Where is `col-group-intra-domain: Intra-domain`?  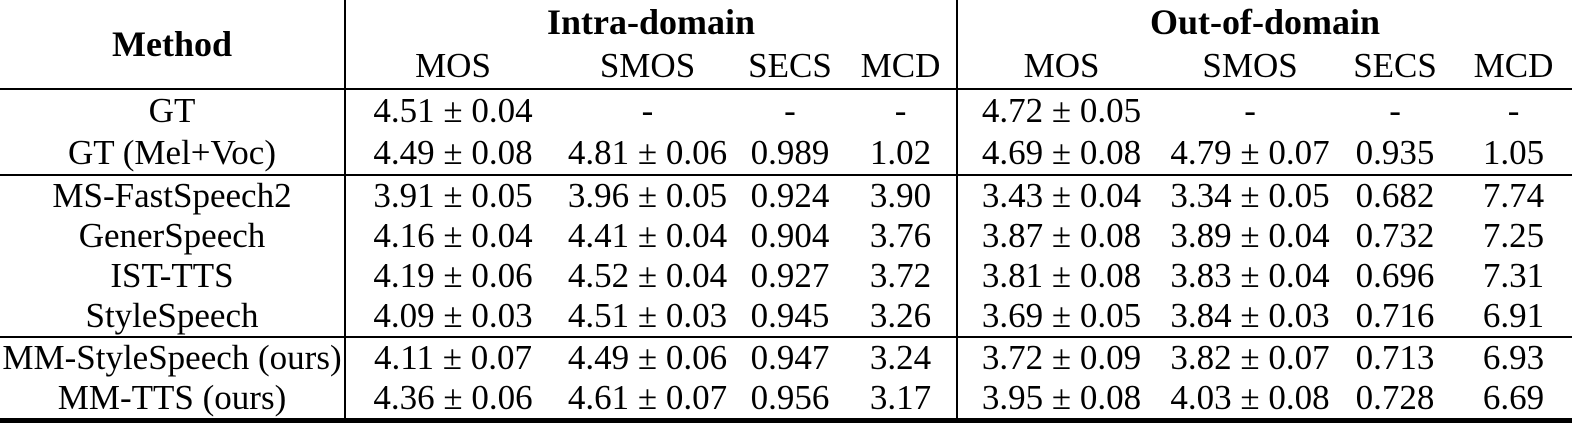 col-group-intra-domain: Intra-domain is located at coordinates (650, 22).